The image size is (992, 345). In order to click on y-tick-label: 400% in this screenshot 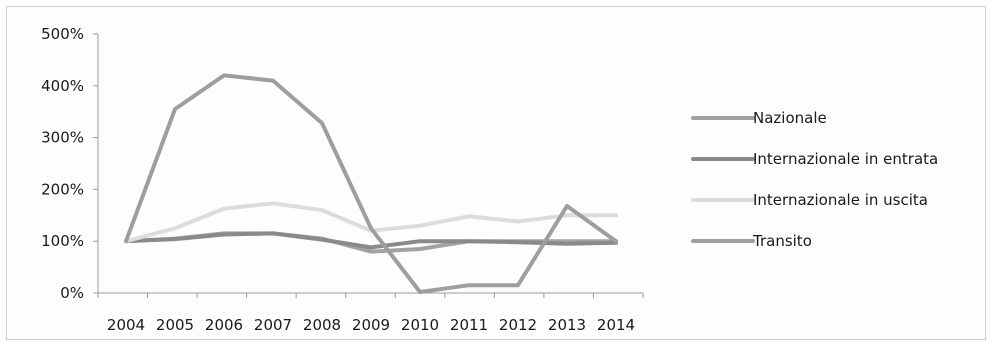, I will do `click(62, 86)`.